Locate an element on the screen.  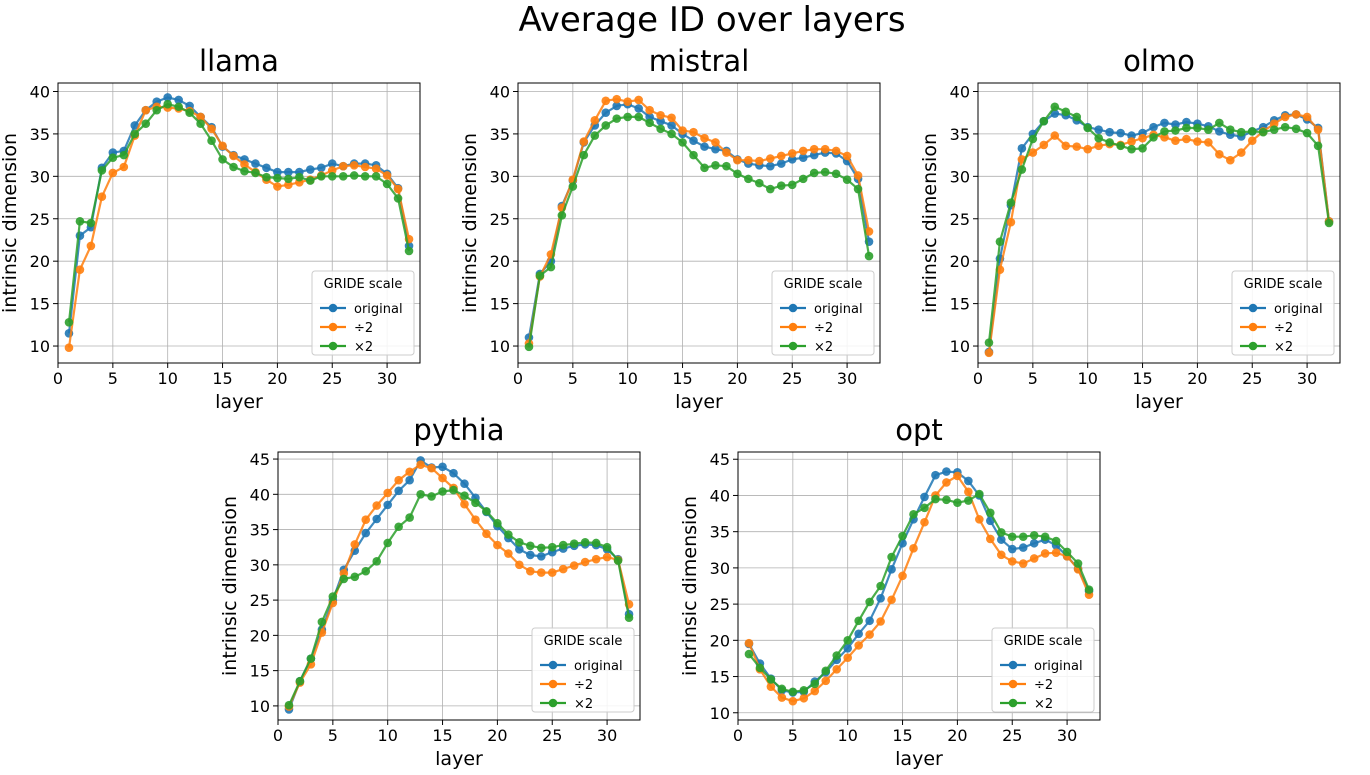
legend-entry: ×2 is located at coordinates (583, 704).